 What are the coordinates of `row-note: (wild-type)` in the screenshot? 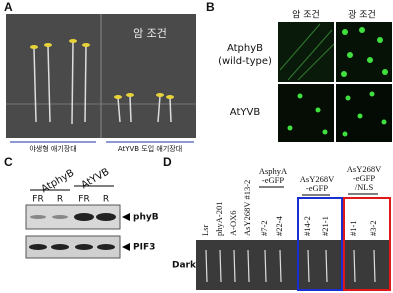 It's located at (245, 61).